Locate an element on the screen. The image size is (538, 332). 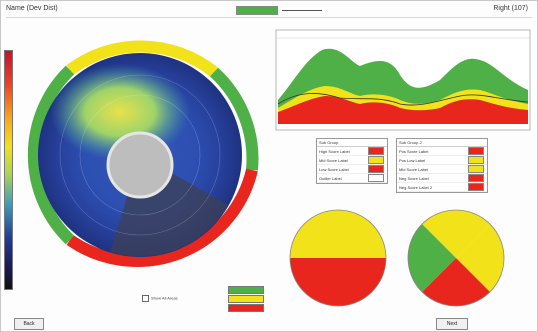
header-divider is located at coordinates (269, 17).